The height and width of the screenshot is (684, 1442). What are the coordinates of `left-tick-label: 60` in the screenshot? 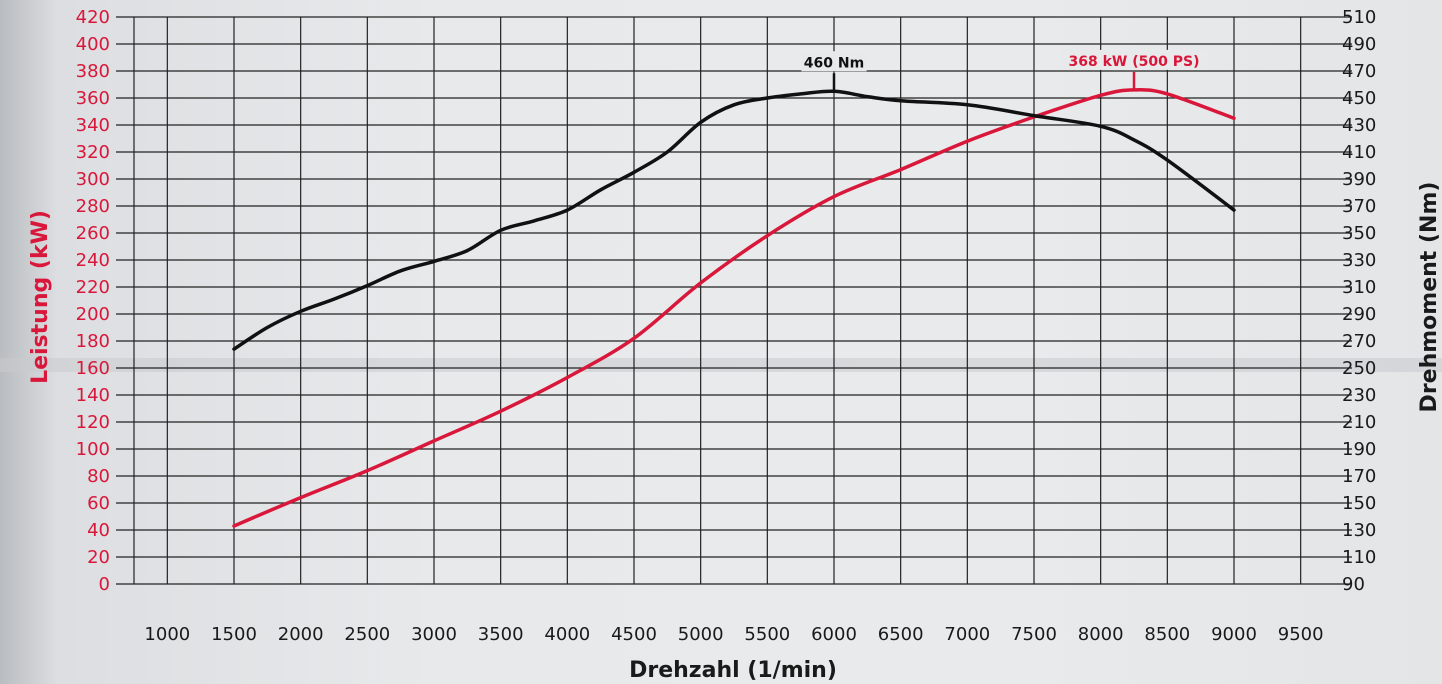 It's located at (98, 503).